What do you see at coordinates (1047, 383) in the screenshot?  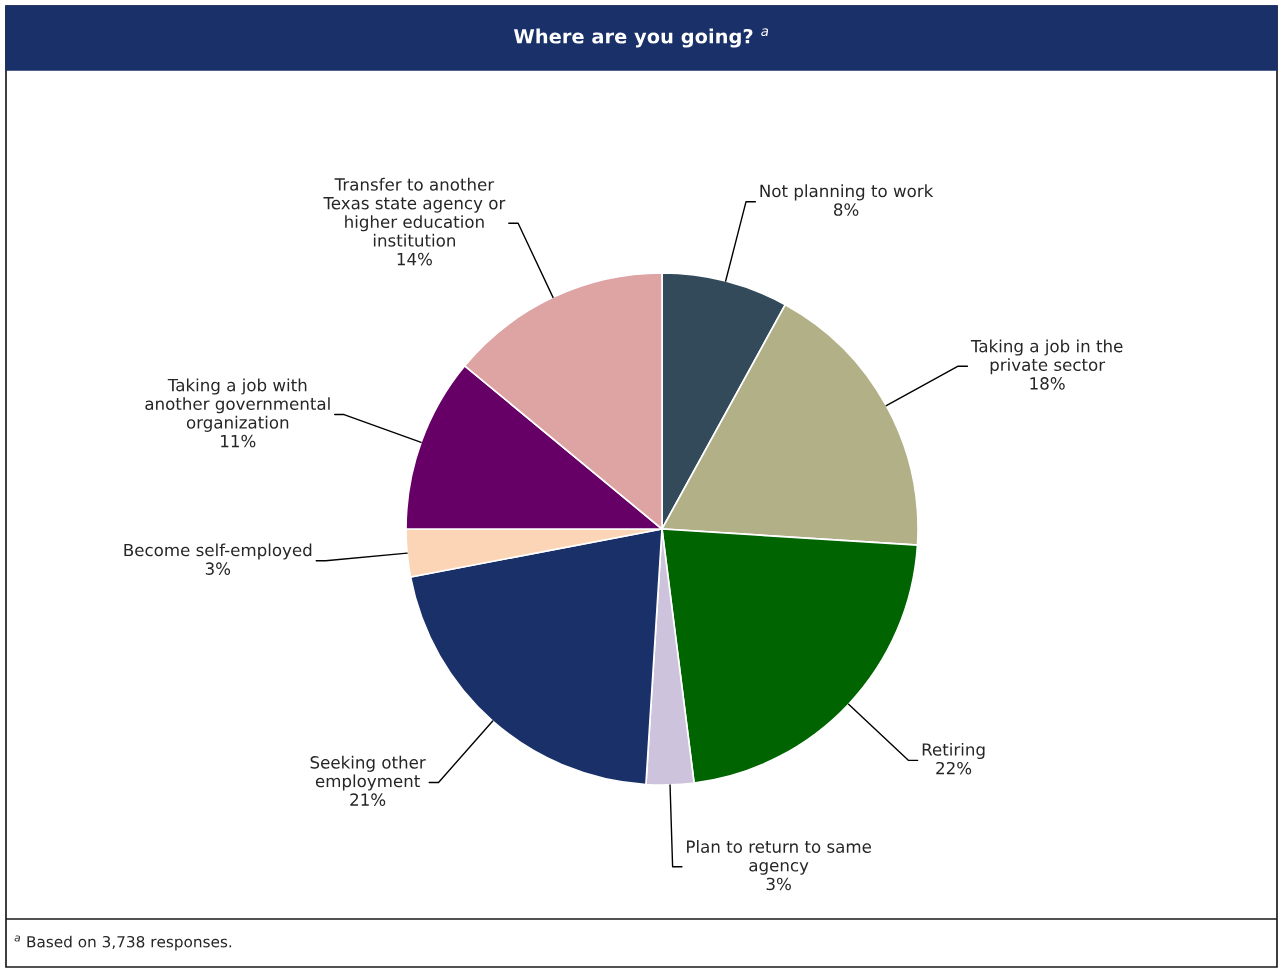 I see `data-label: 18%` at bounding box center [1047, 383].